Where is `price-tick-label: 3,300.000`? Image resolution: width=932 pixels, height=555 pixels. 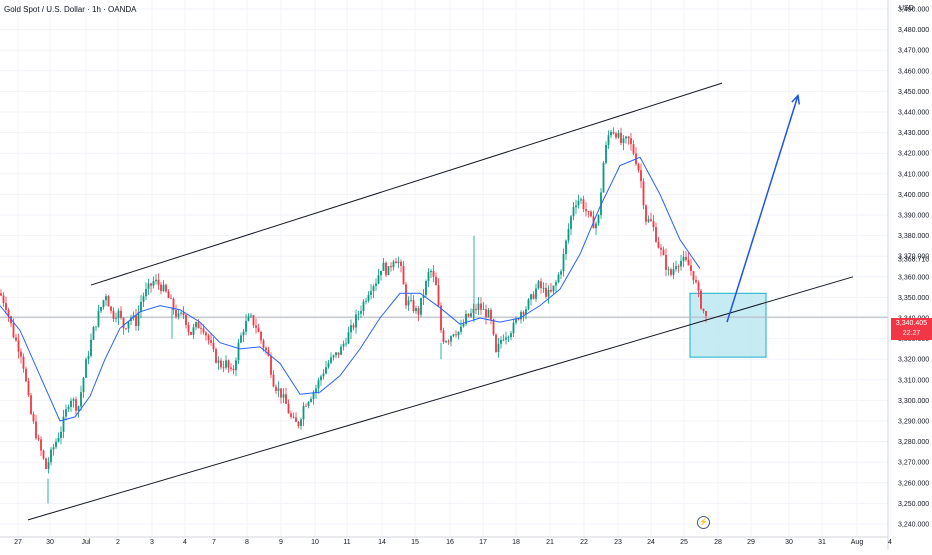 price-tick-label: 3,300.000 is located at coordinates (913, 401).